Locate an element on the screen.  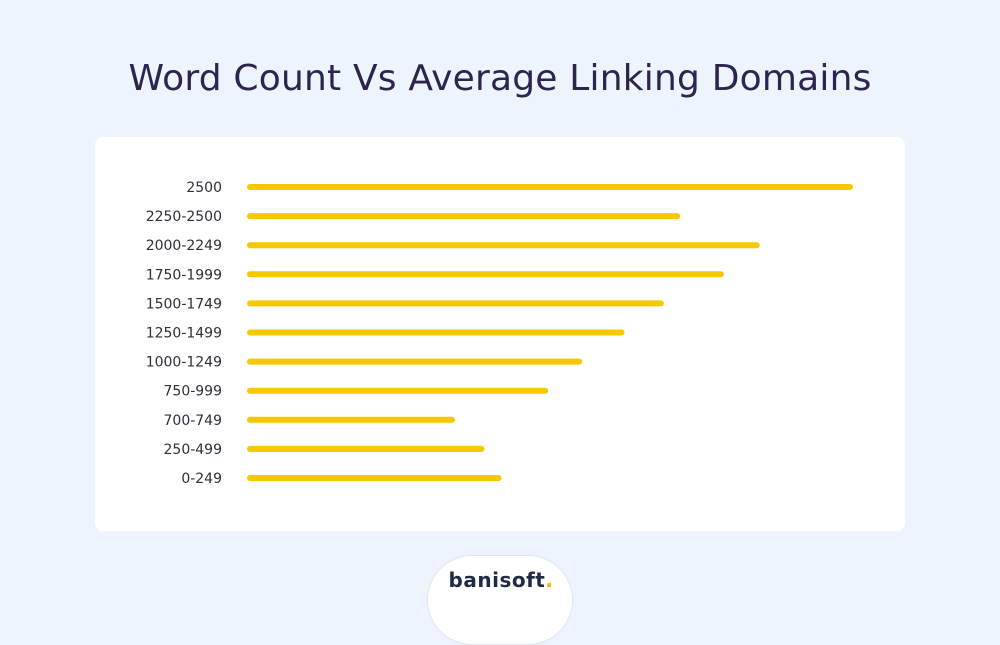
category-label: 2000-2249 is located at coordinates (184, 246).